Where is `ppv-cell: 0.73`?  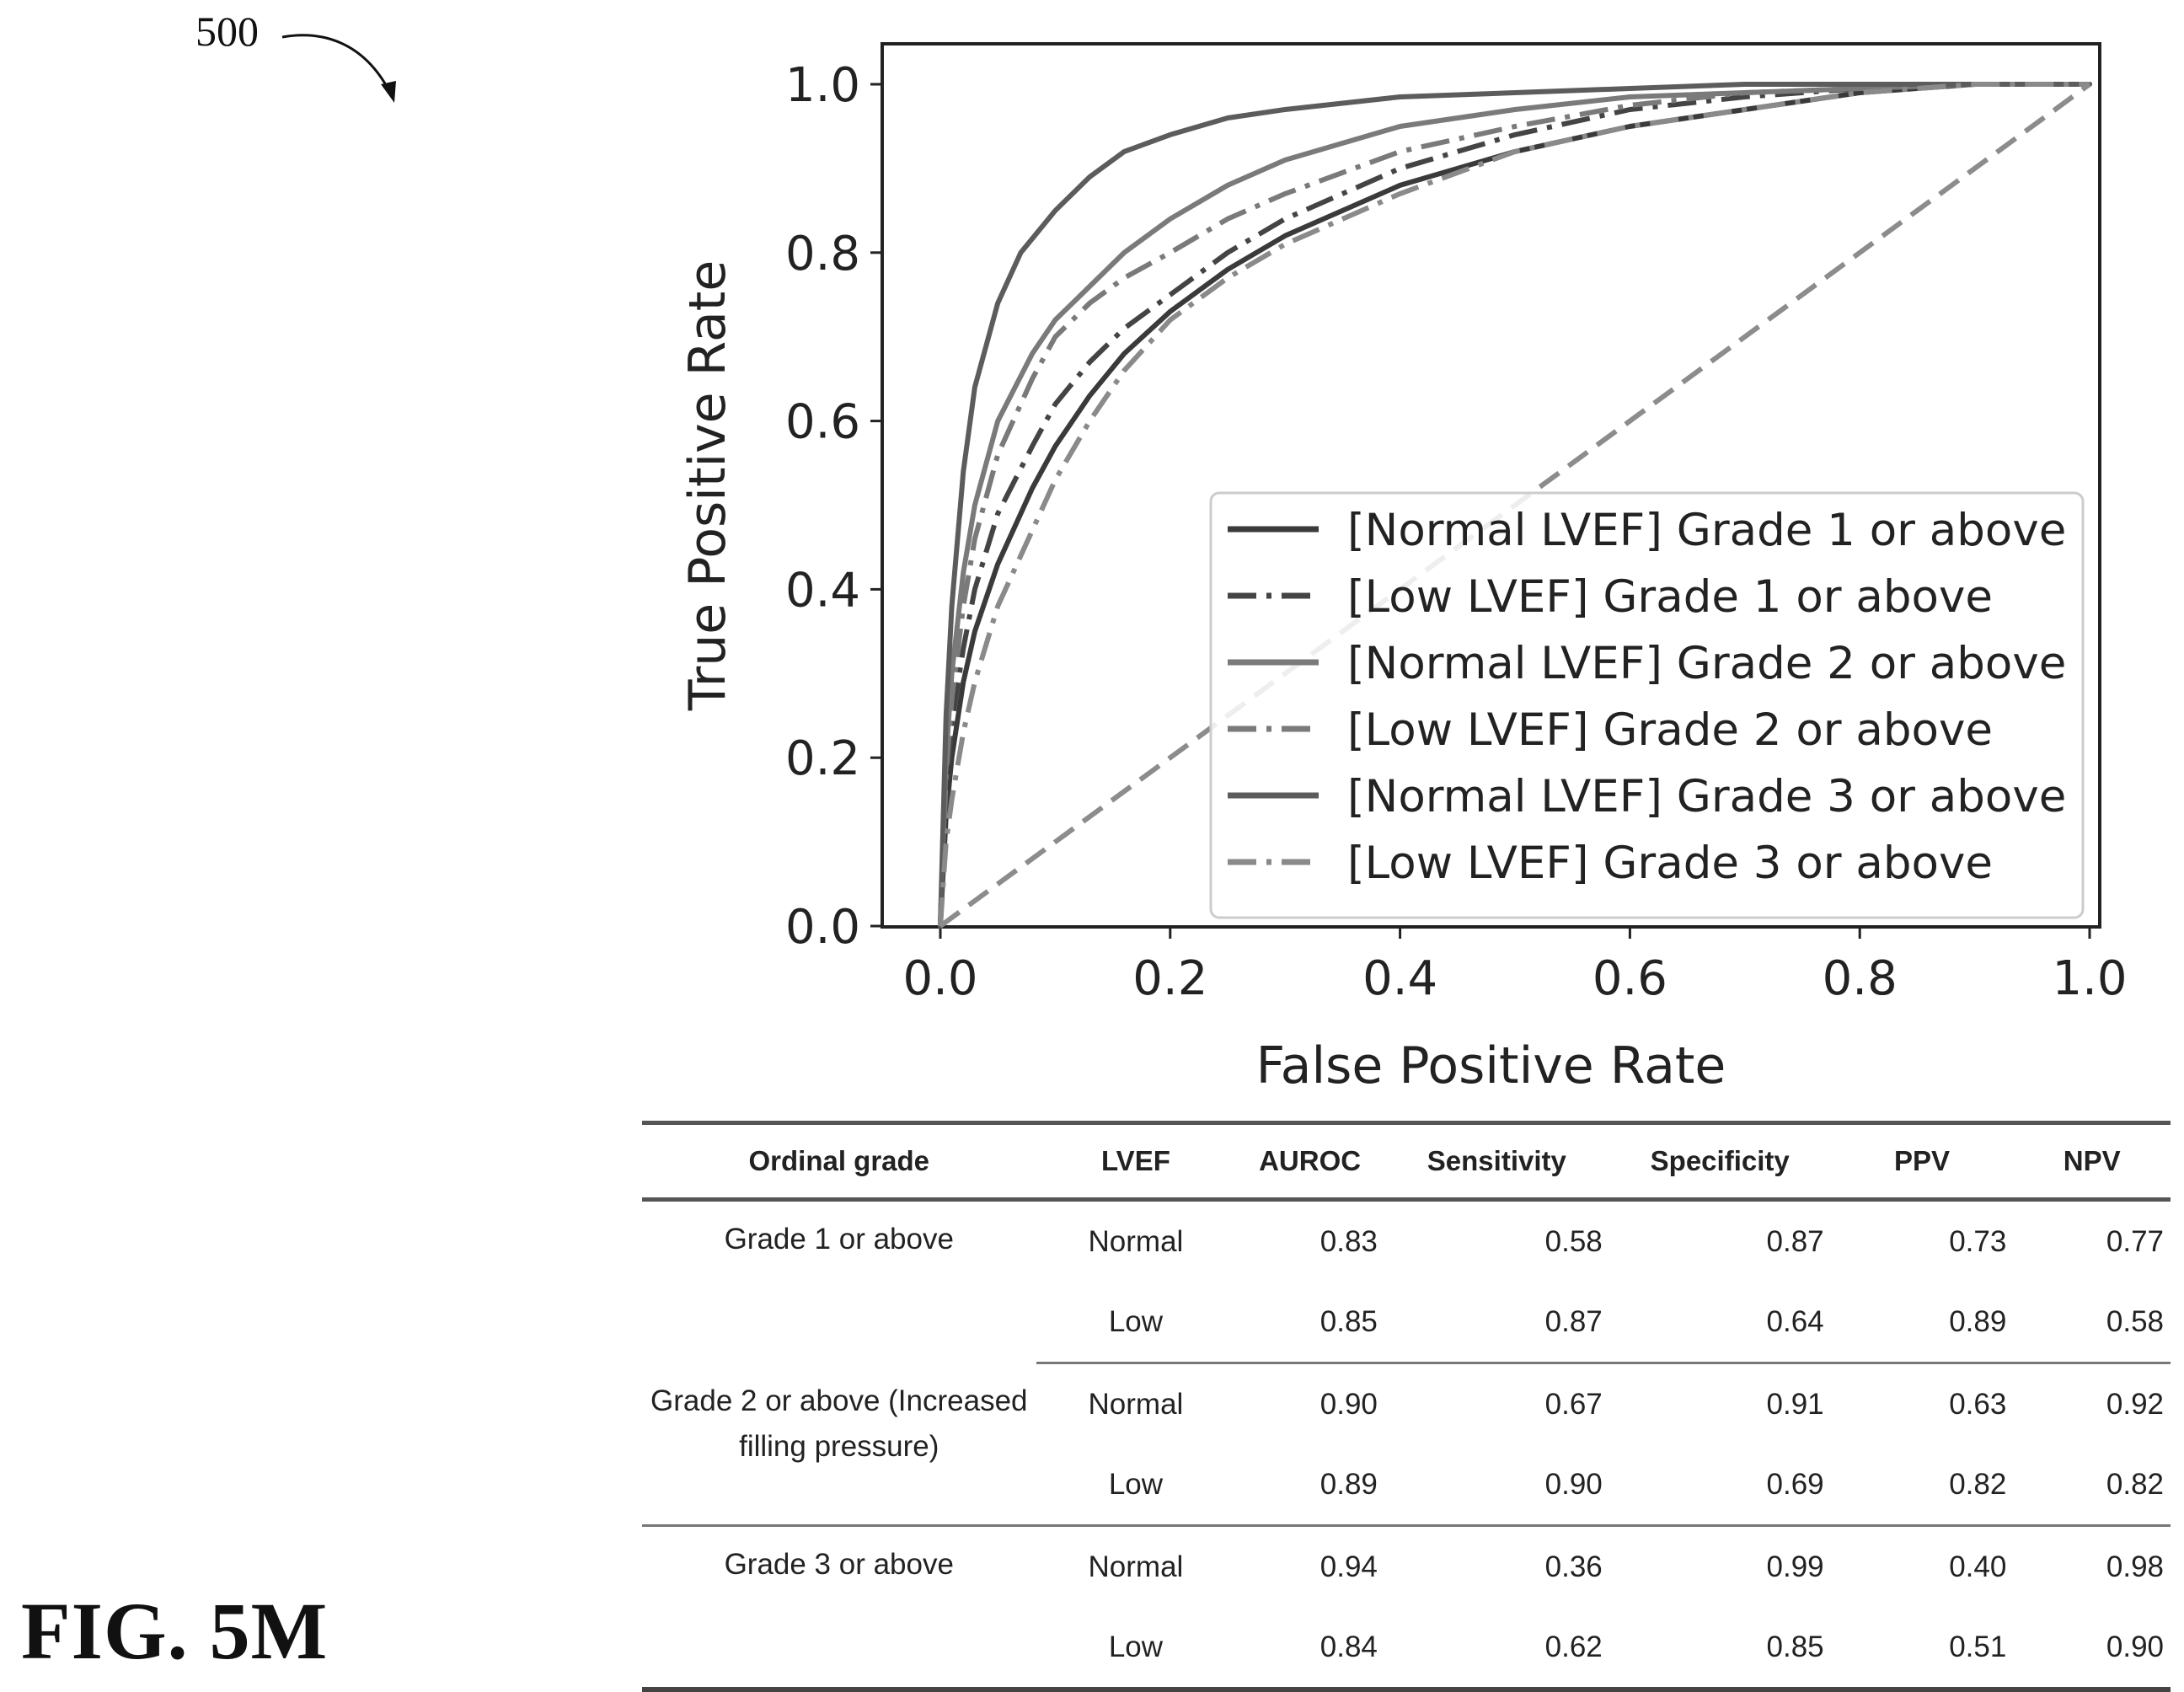
ppv-cell: 0.73 is located at coordinates (1978, 1241).